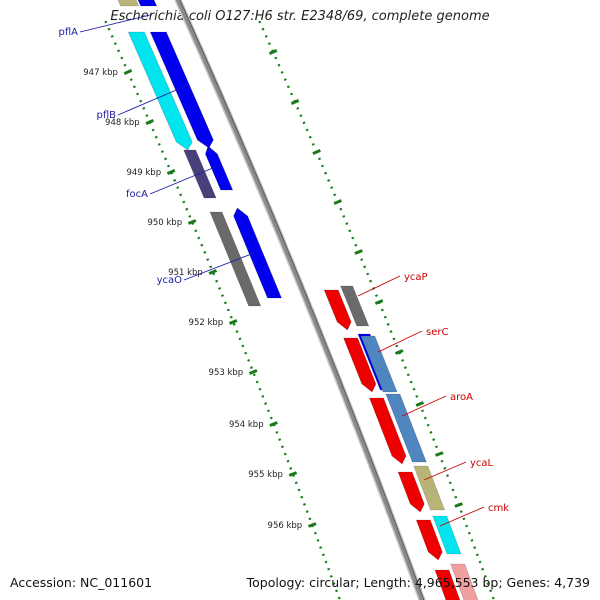  I want to click on feature-ycao-cds, so click(257, 253).